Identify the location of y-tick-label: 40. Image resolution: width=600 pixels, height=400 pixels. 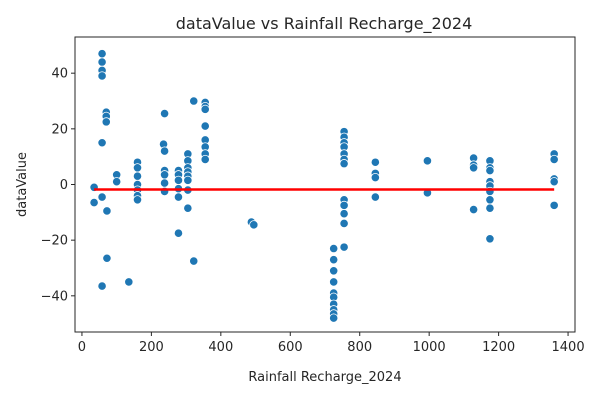
(59, 74).